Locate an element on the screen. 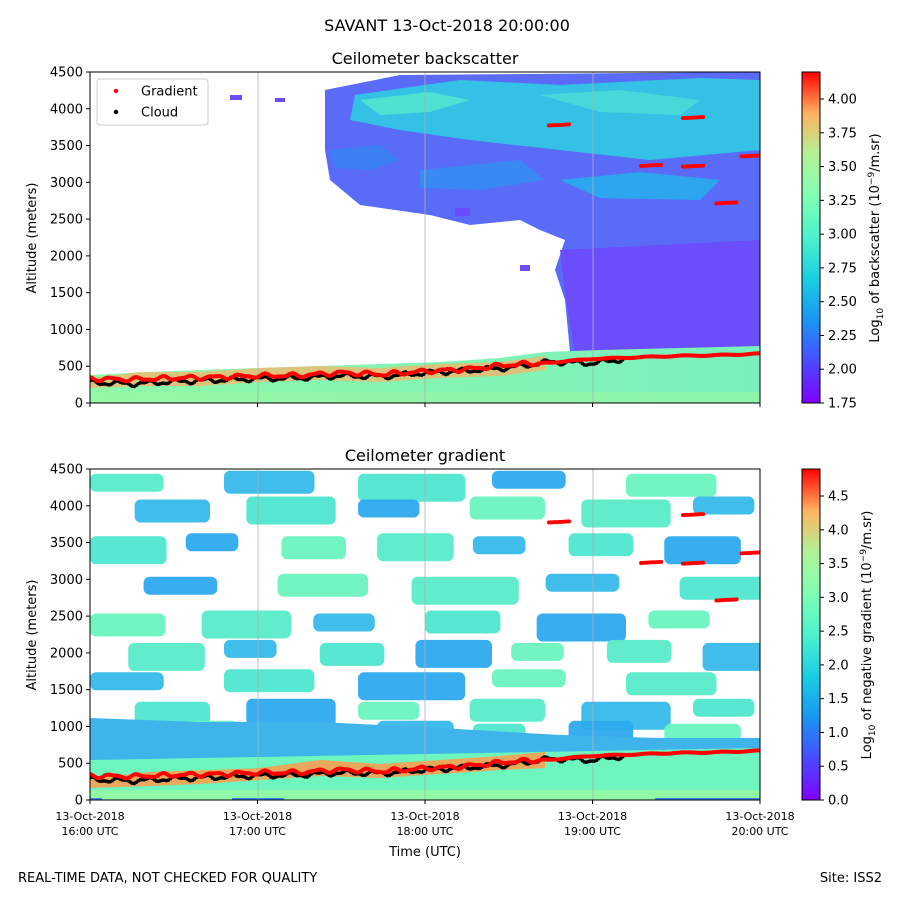 Image resolution: width=900 pixels, height=900 pixels. y-tick-label: 3500 is located at coordinates (66, 146).